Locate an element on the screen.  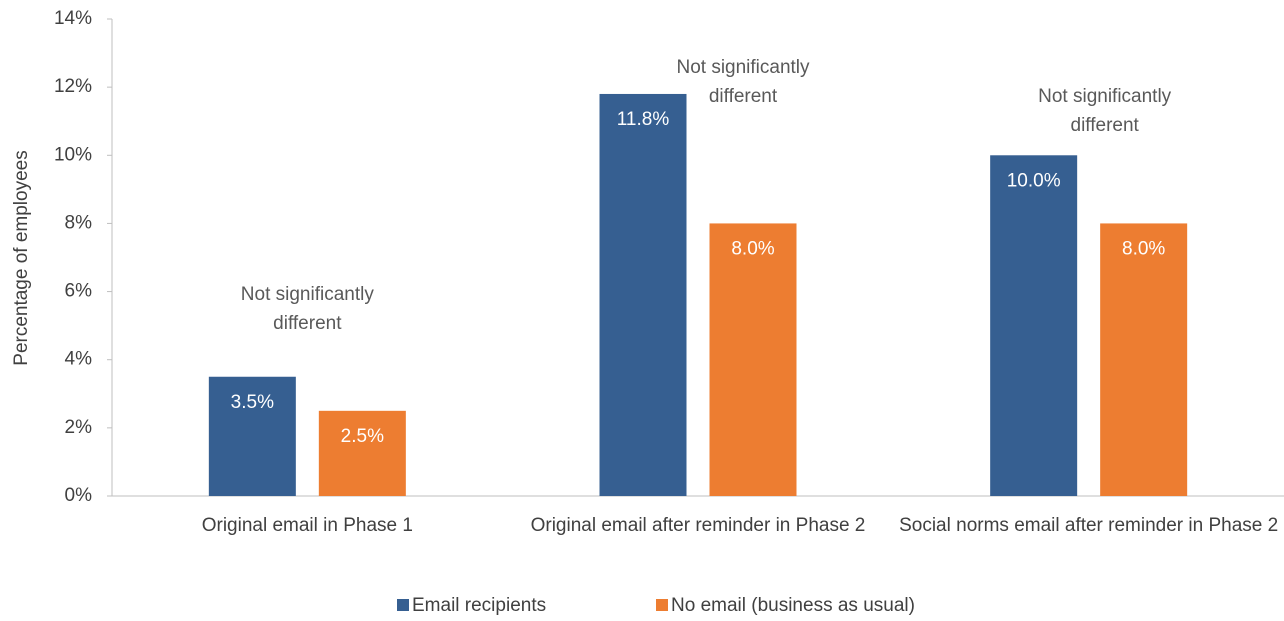
y-tick-label: 8% is located at coordinates (79, 222).